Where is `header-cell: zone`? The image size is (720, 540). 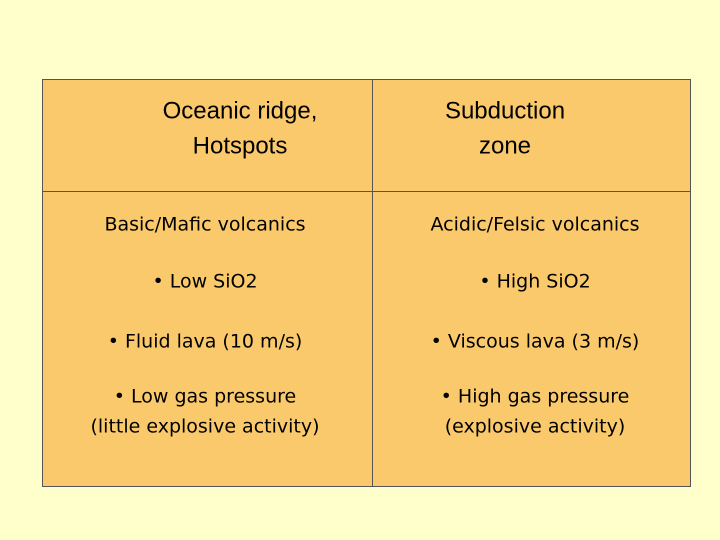
header-cell: zone is located at coordinates (505, 145).